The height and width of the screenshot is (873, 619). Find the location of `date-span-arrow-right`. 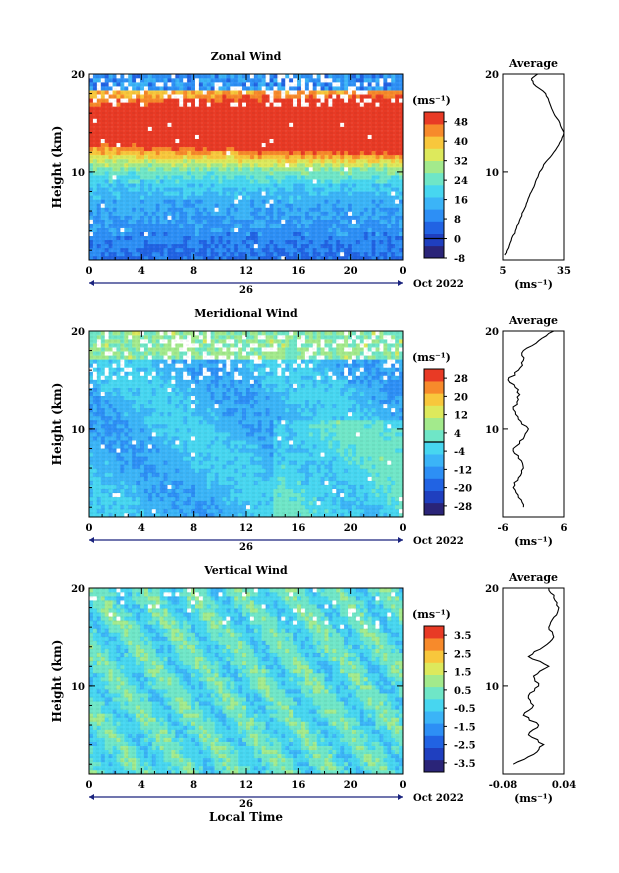

date-span-arrow-right is located at coordinates (400, 283).